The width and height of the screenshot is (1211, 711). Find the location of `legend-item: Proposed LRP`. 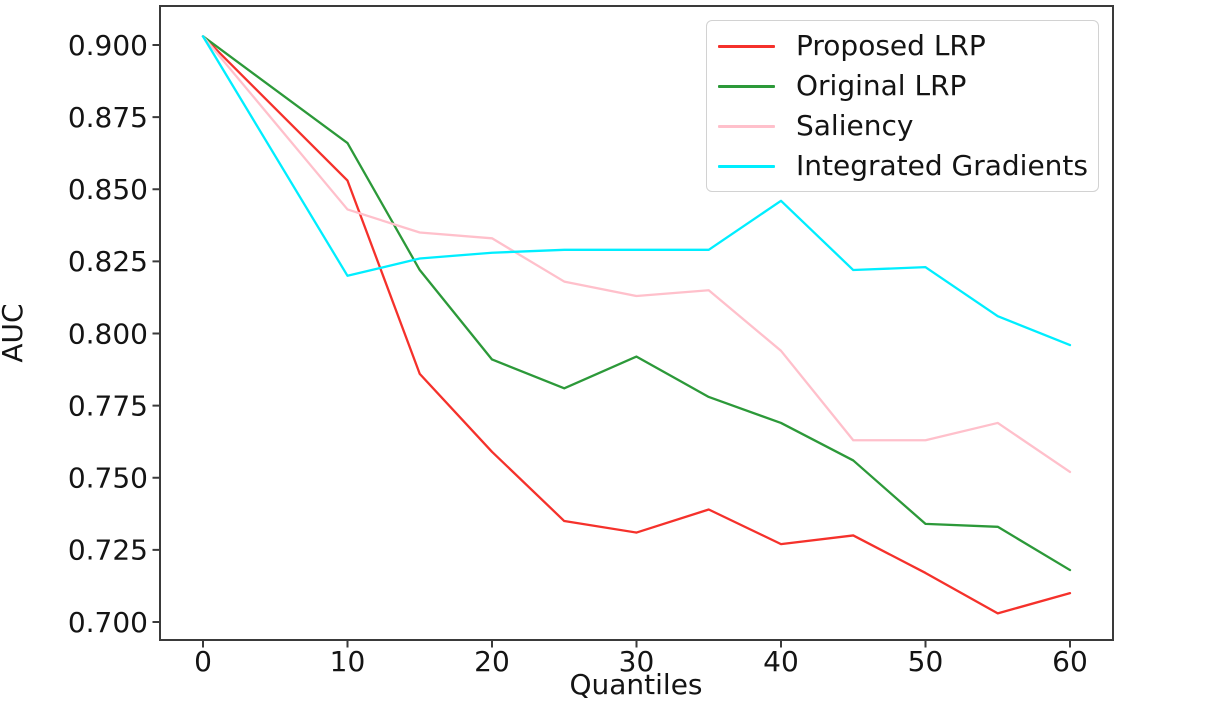

legend-item: Proposed LRP is located at coordinates (902, 46).